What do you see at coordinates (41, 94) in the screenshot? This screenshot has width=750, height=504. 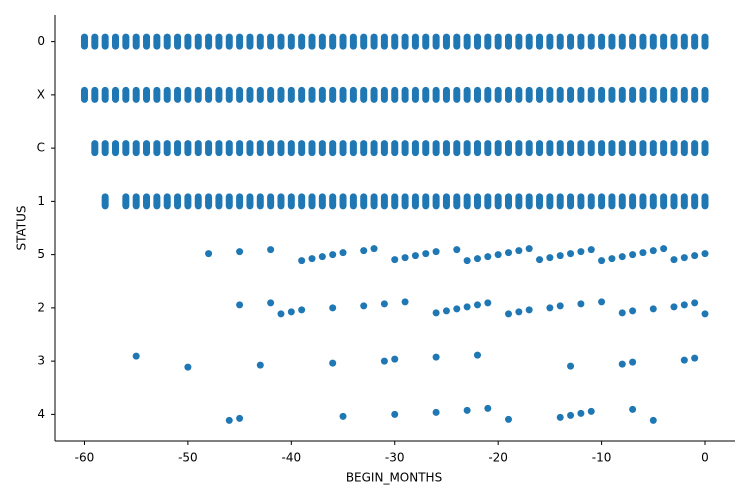 I see `y-tick-label: X` at bounding box center [41, 94].